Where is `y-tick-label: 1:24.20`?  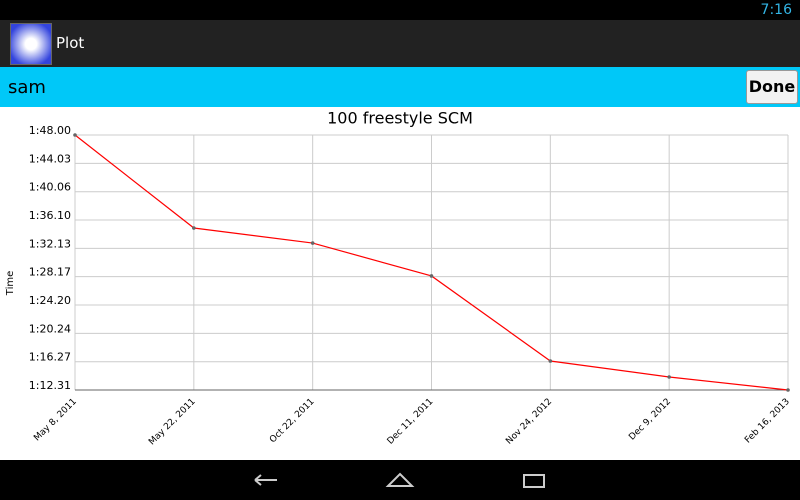 y-tick-label: 1:24.20 is located at coordinates (50, 300).